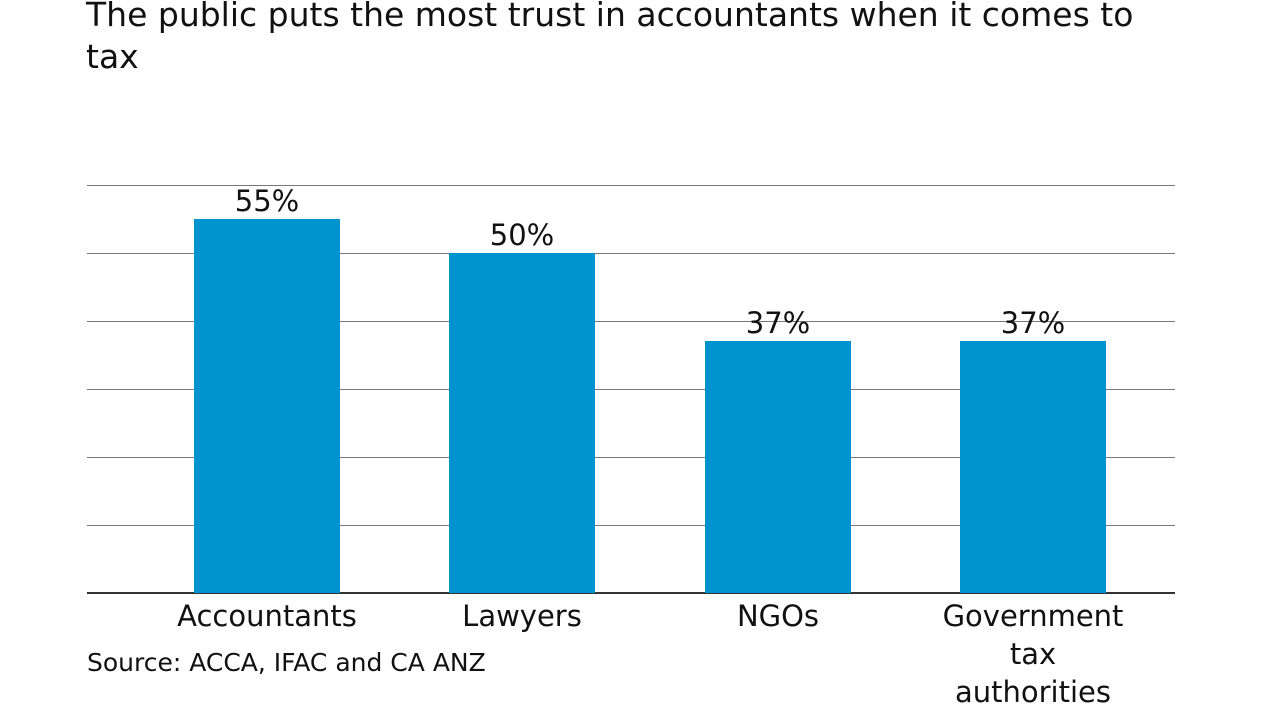 The image size is (1280, 720). Describe the element at coordinates (286, 662) in the screenshot. I see `source-note: Source: ACCA, IFAC and CA ANZ` at that location.